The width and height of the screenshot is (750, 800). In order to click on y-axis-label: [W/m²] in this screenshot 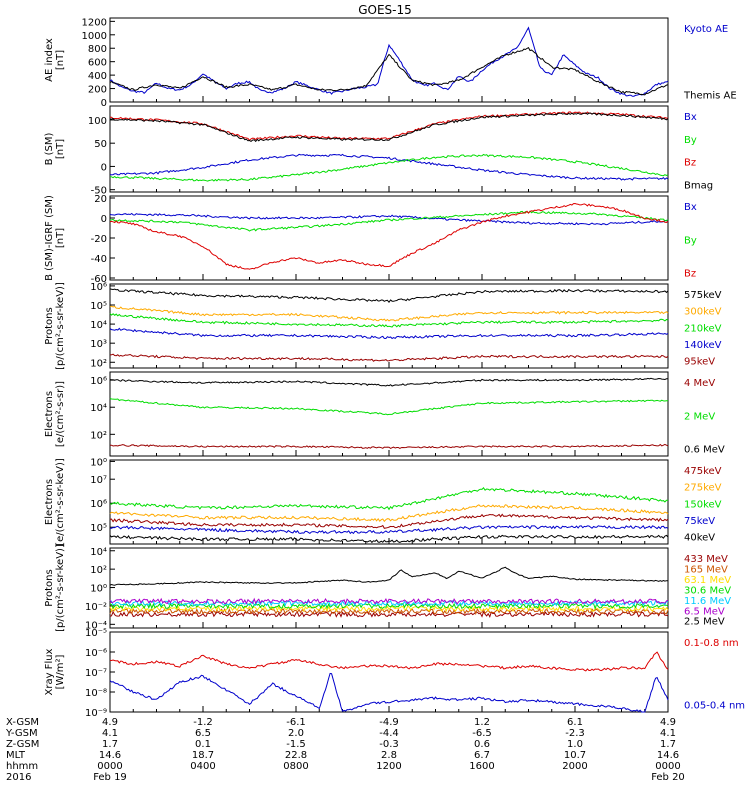, I will do `click(60, 671)`.